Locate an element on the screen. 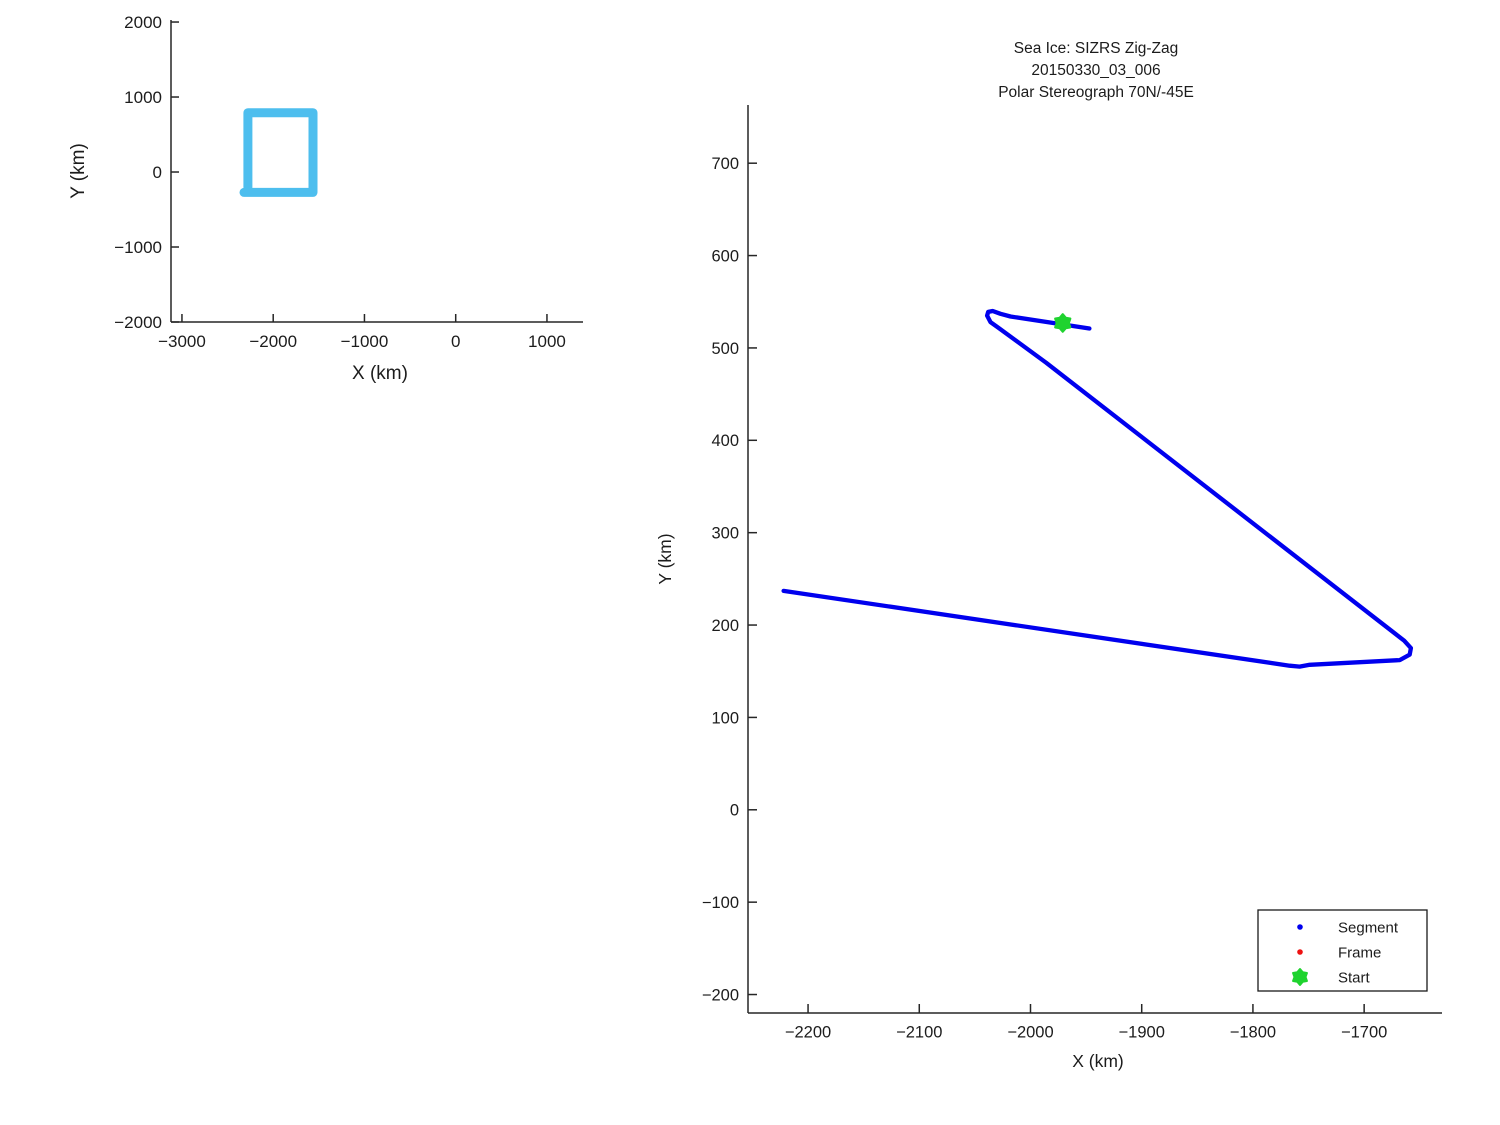 The image size is (1500, 1125). zigzag-x-tick-label: −1900 is located at coordinates (1142, 1033).